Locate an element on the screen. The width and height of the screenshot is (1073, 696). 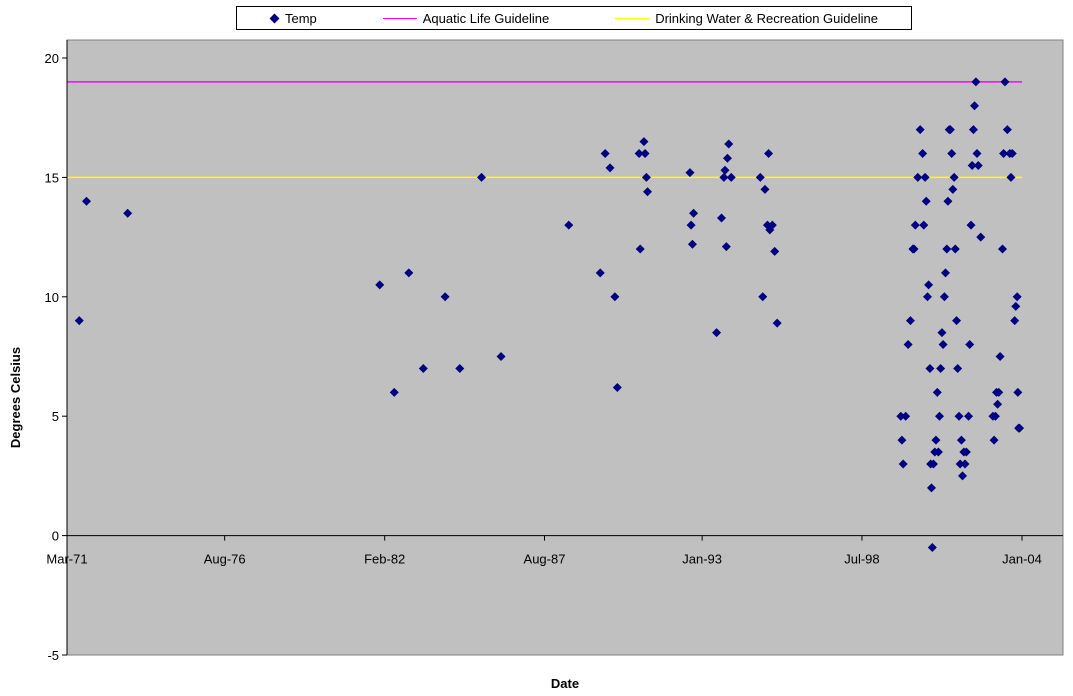
y-tick-label: 5 is located at coordinates (55, 416).